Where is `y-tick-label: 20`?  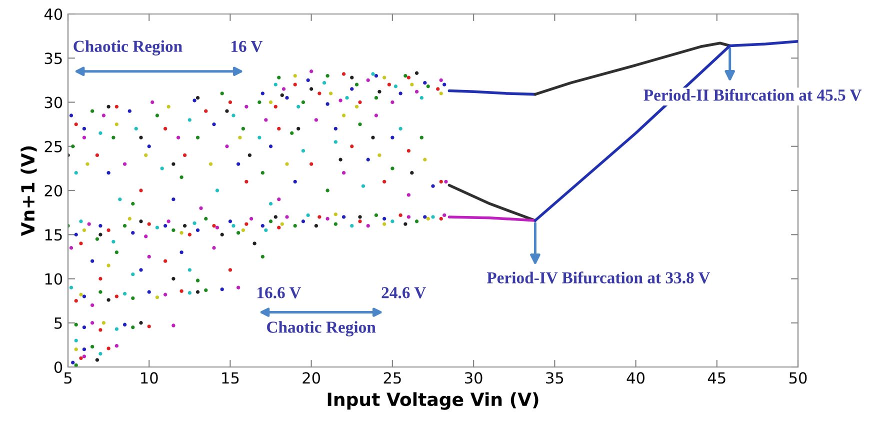
y-tick-label: 20 is located at coordinates (53, 190).